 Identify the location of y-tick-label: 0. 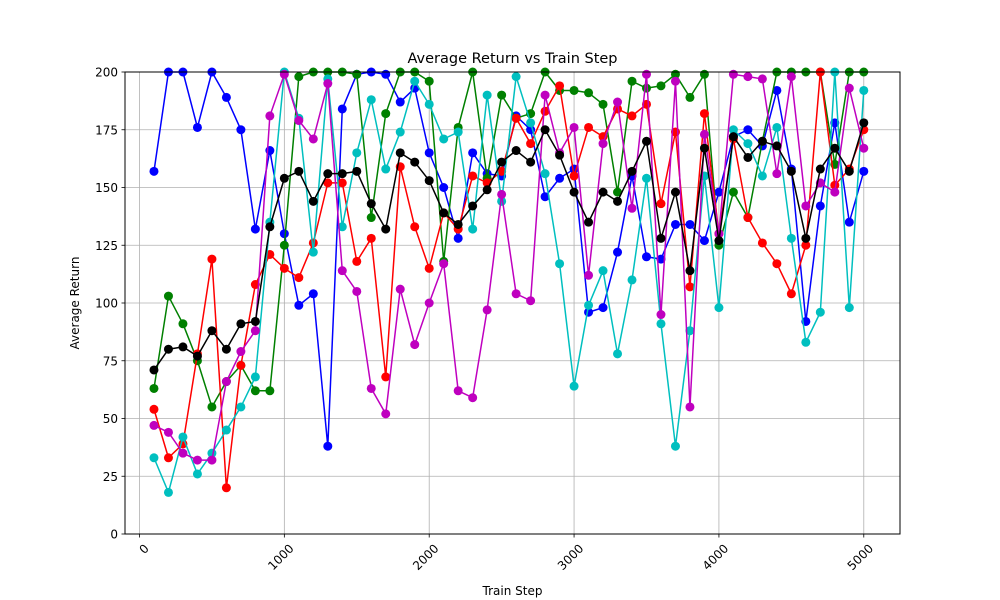
(114, 535).